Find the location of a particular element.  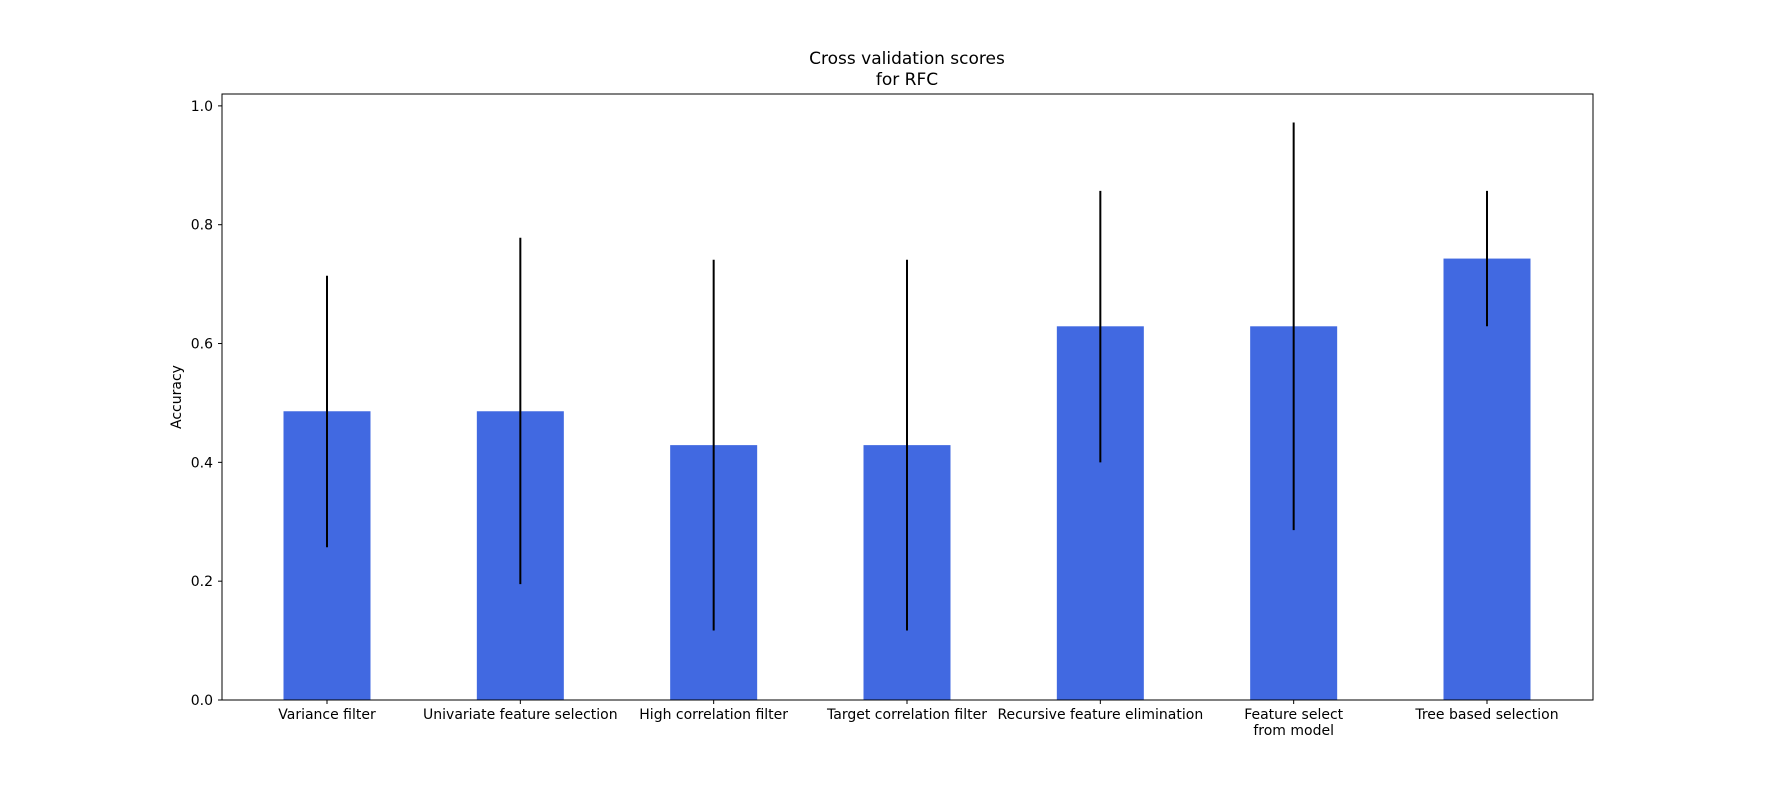

x-tick-label-4: Recursive feature elimination is located at coordinates (1100, 715).